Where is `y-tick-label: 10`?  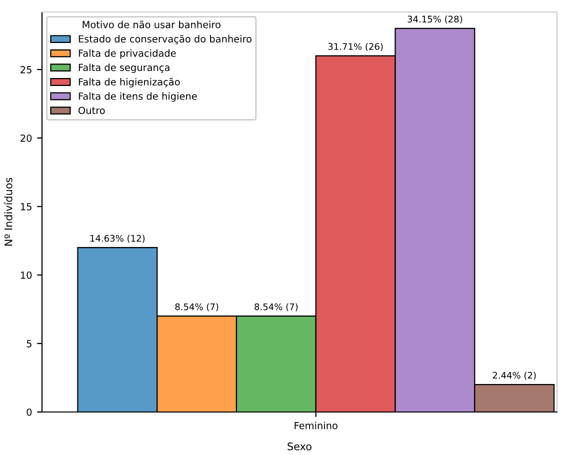 y-tick-label: 10 is located at coordinates (26, 275).